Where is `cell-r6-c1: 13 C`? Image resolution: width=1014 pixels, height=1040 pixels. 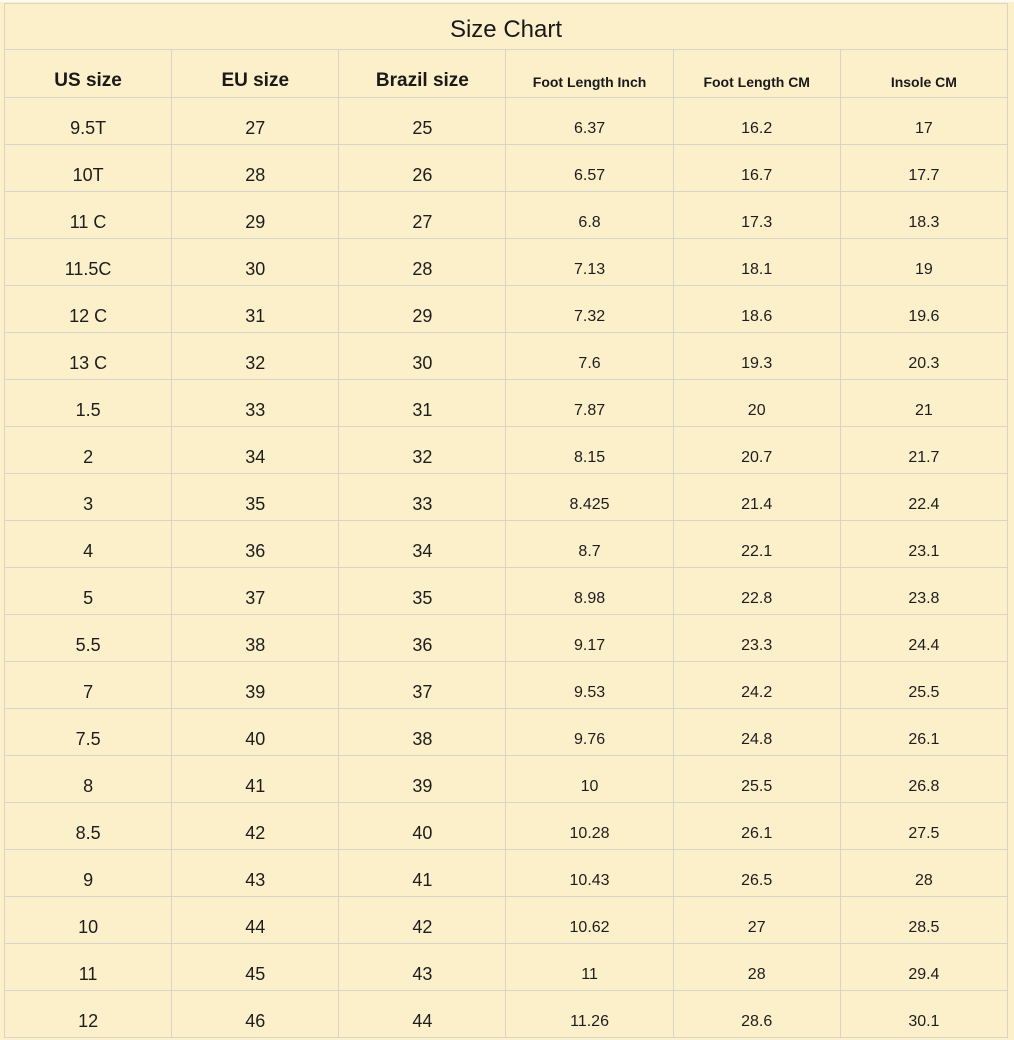 cell-r6-c1: 13 C is located at coordinates (88, 356).